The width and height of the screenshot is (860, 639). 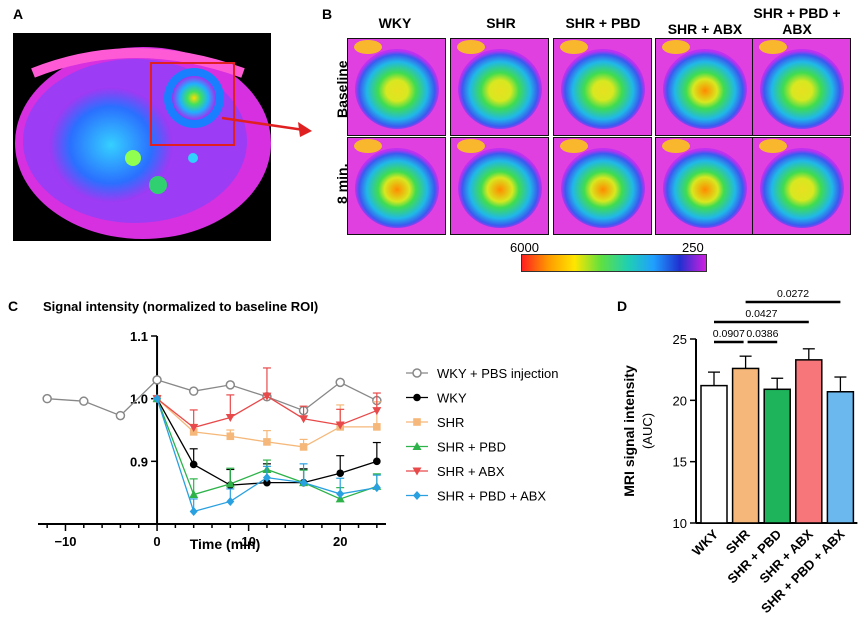 What do you see at coordinates (225, 544) in the screenshot?
I see `chart-c-xlabel: Time (min)` at bounding box center [225, 544].